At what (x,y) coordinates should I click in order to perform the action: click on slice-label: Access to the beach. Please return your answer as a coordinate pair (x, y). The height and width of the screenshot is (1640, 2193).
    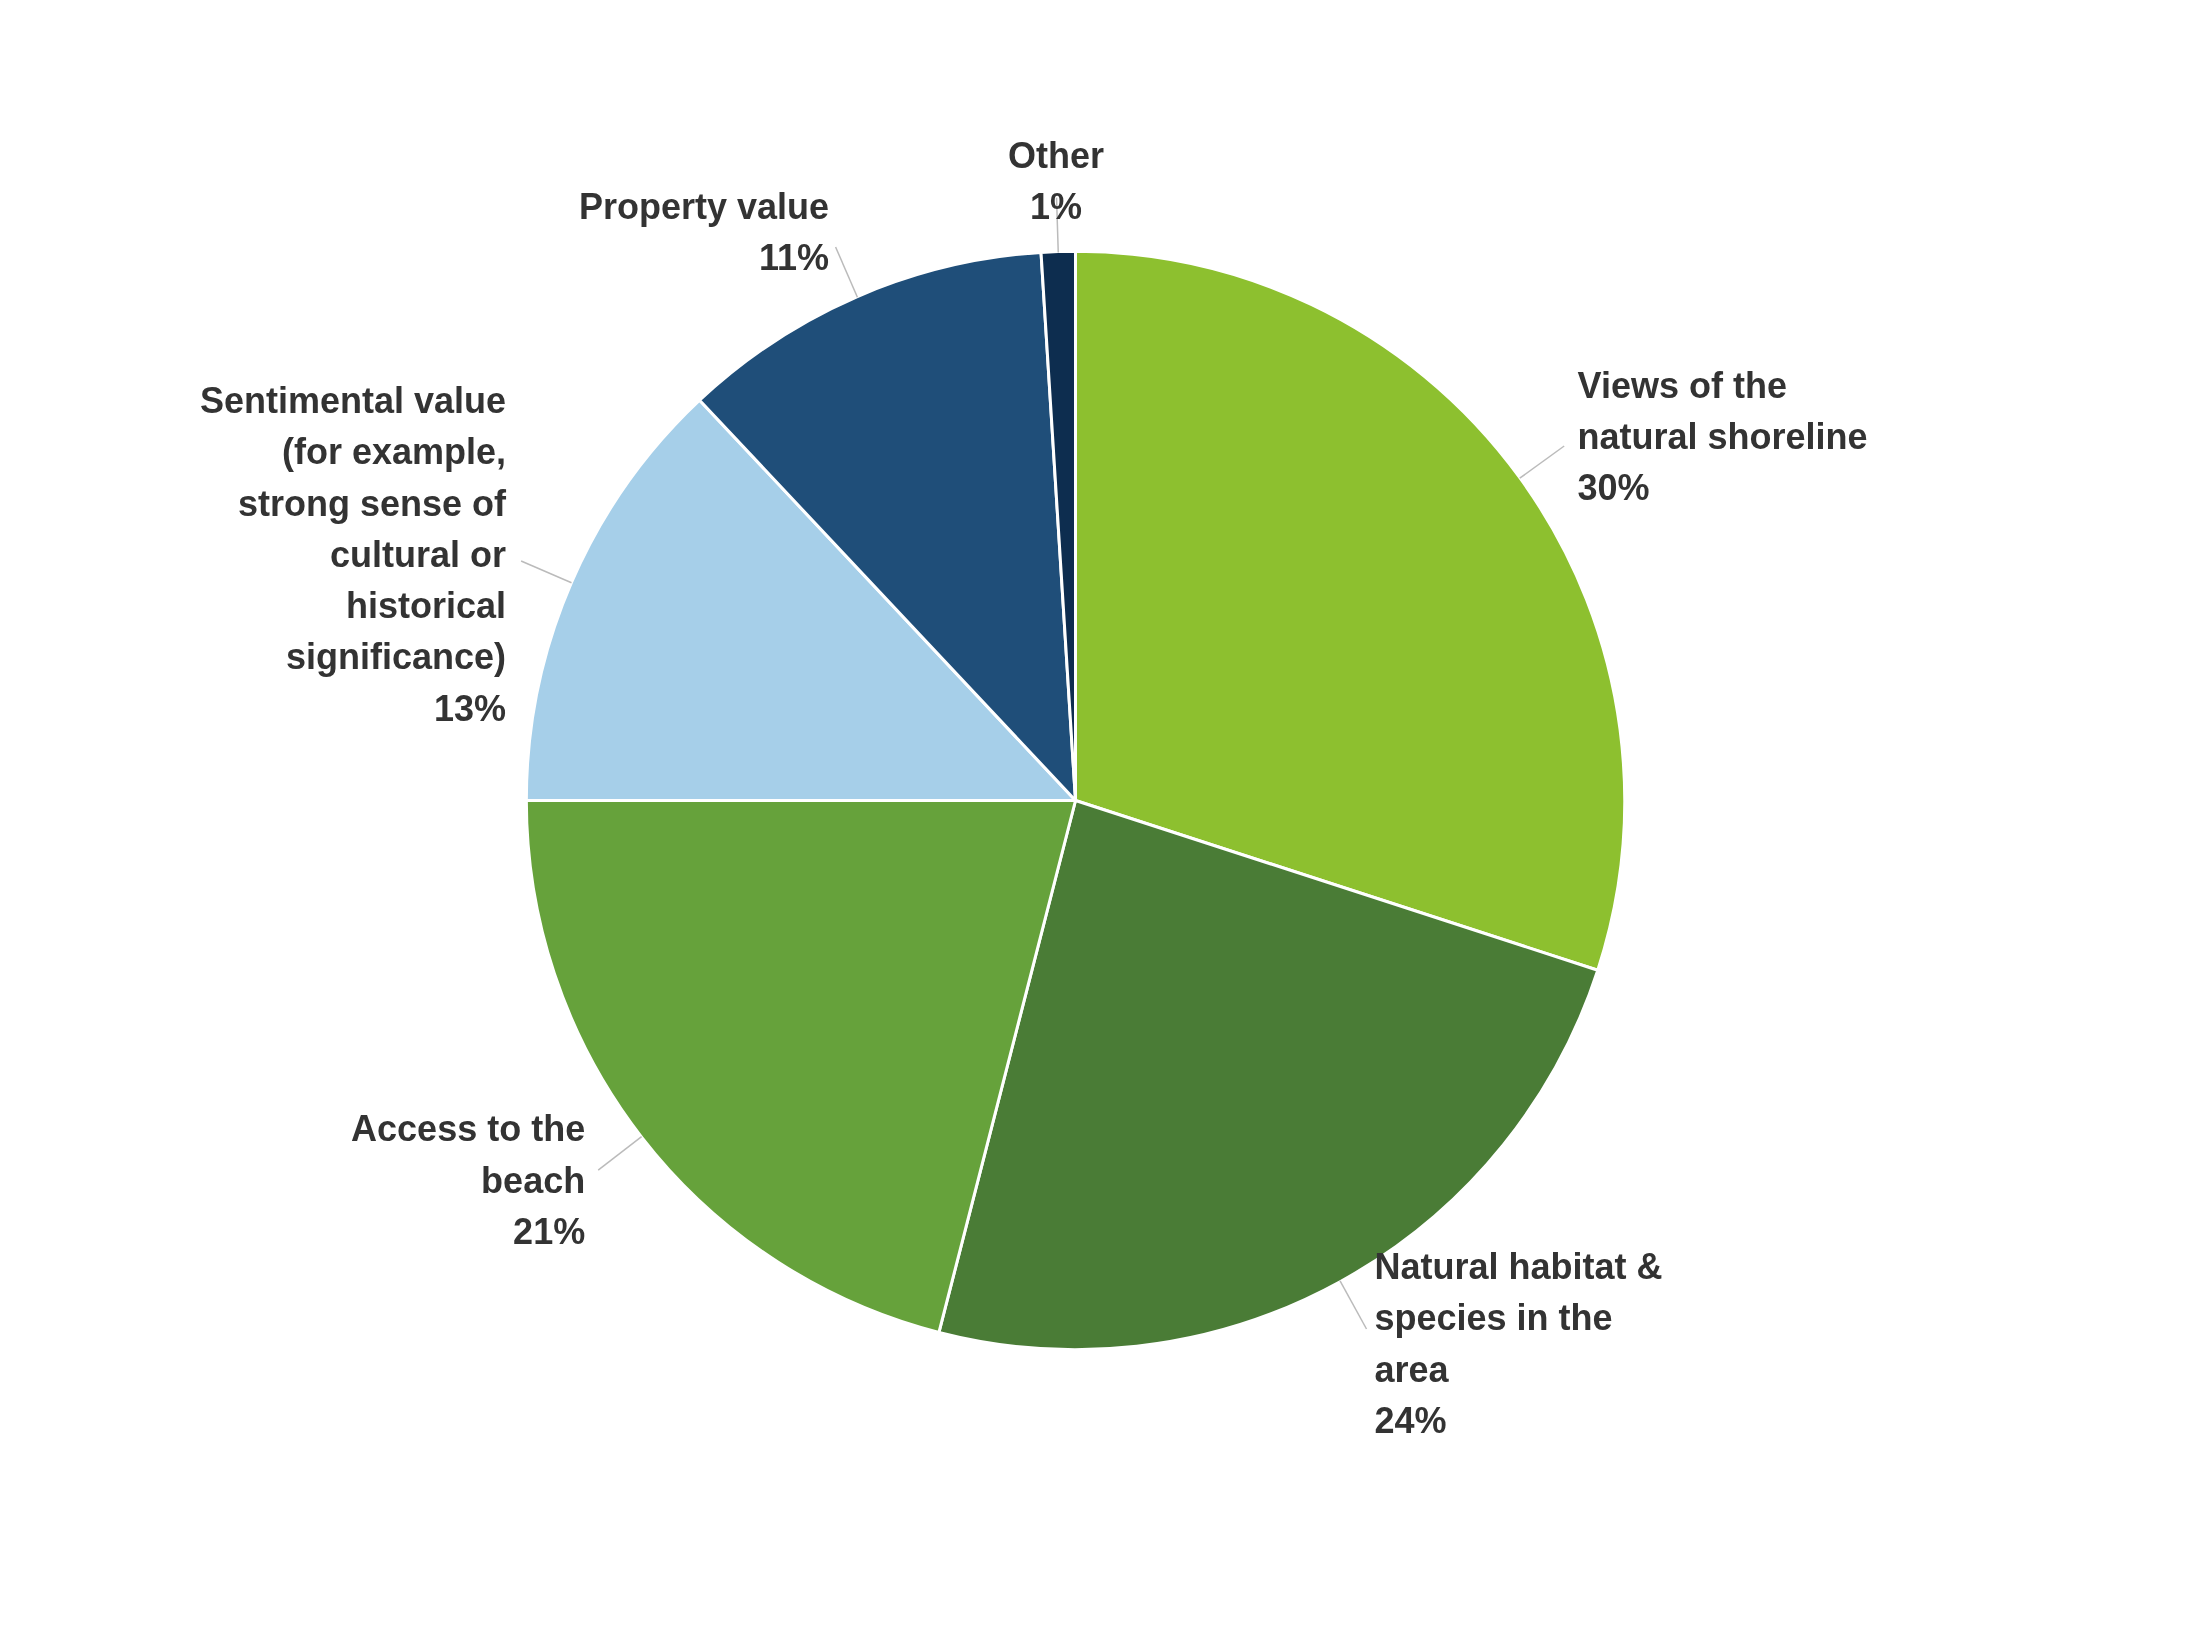
    Looking at the image, I should click on (468, 1154).